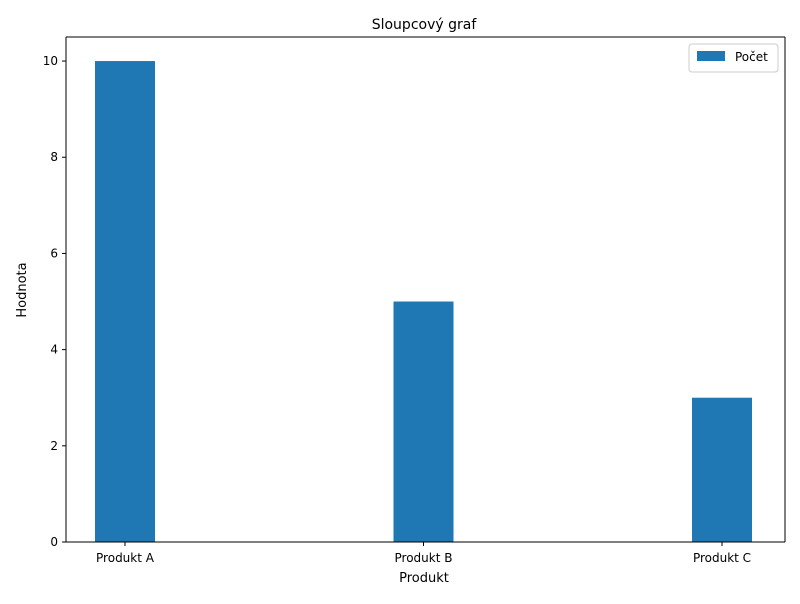 This screenshot has height=604, width=800. I want to click on x-tick-label: Produkt C, so click(722, 558).